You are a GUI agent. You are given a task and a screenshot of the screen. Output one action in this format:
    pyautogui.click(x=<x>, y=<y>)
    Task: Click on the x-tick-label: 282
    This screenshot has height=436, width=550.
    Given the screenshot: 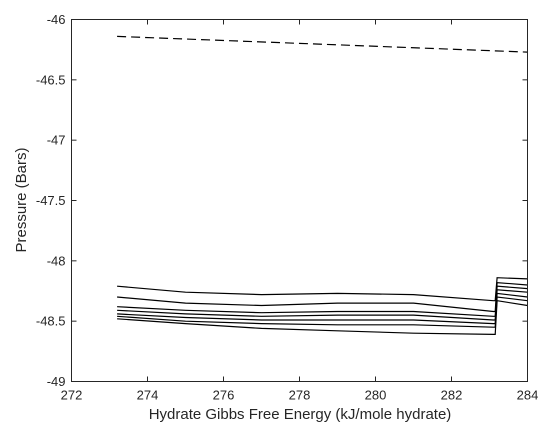 What is the action you would take?
    pyautogui.click(x=452, y=395)
    